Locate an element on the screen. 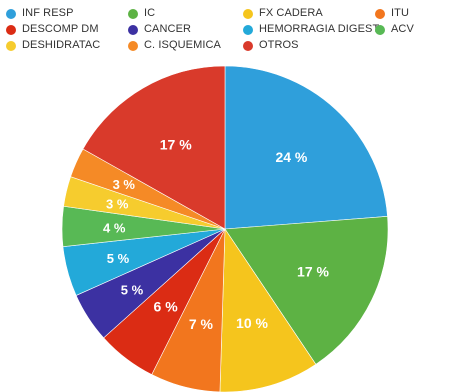 This screenshot has height=392, width=451. legend-item-inf-resp: INF RESP is located at coordinates (67, 13).